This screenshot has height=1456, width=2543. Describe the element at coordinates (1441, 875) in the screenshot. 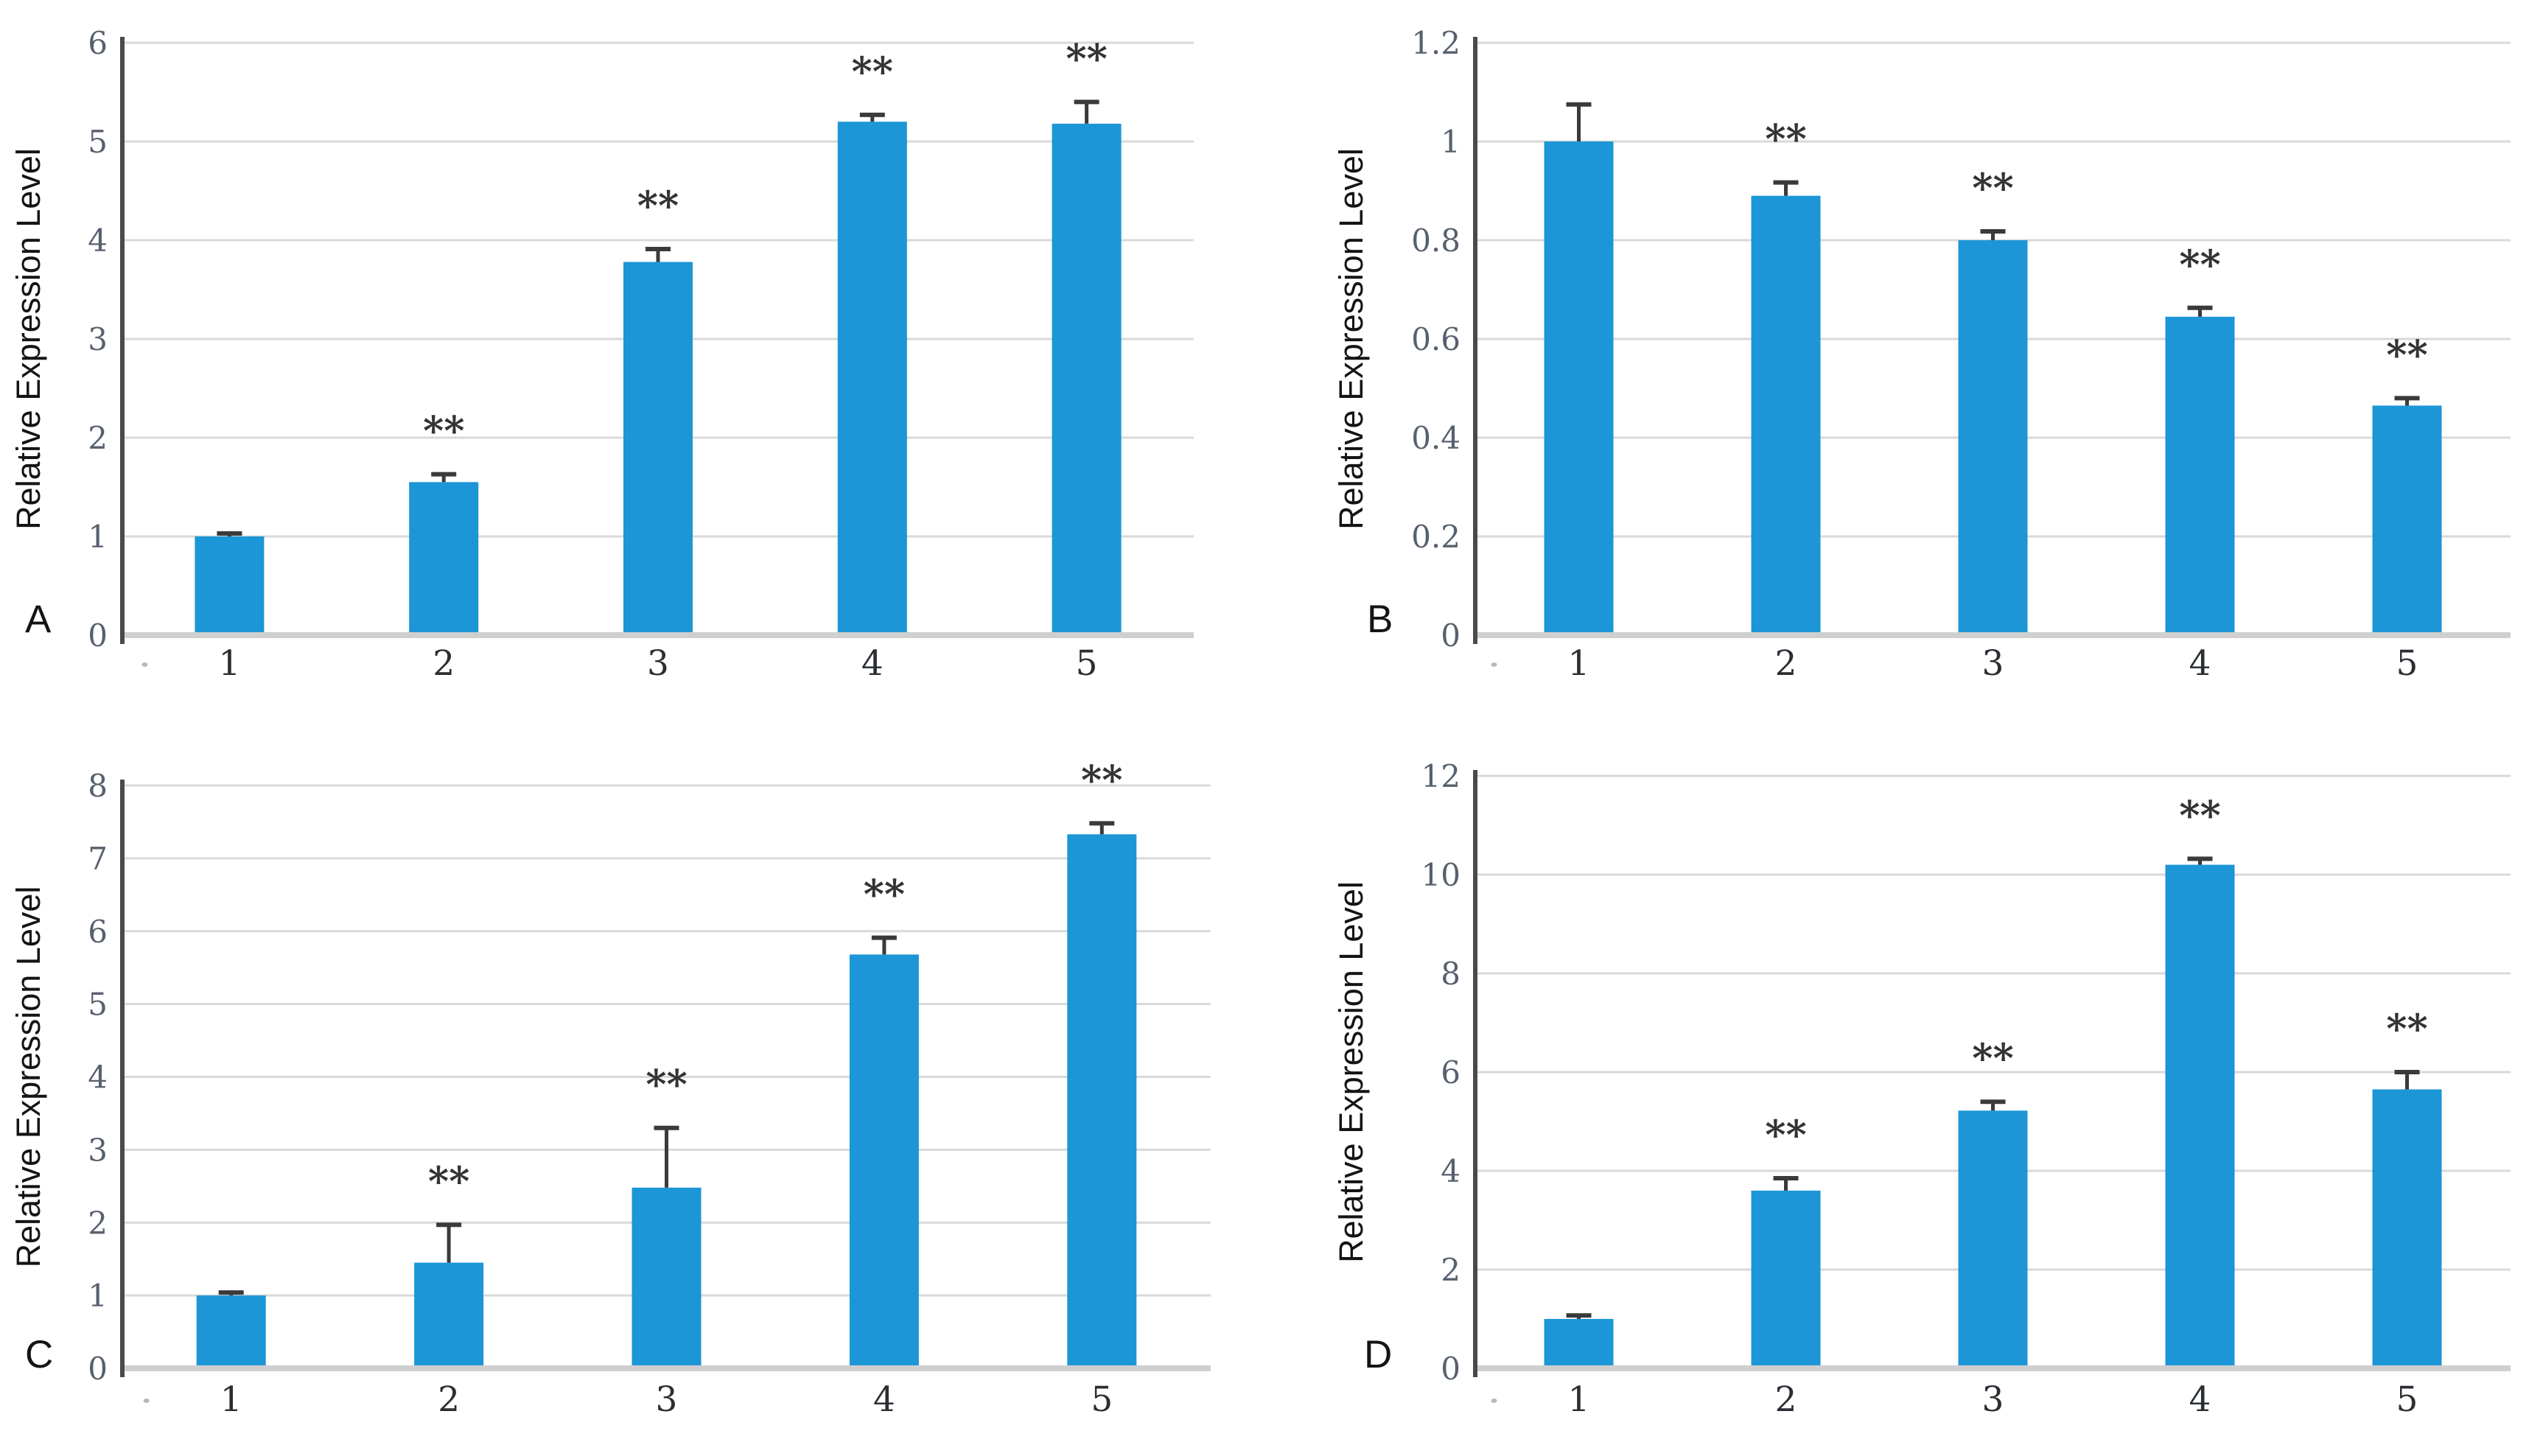

I see `y-tick-label: 10` at that location.